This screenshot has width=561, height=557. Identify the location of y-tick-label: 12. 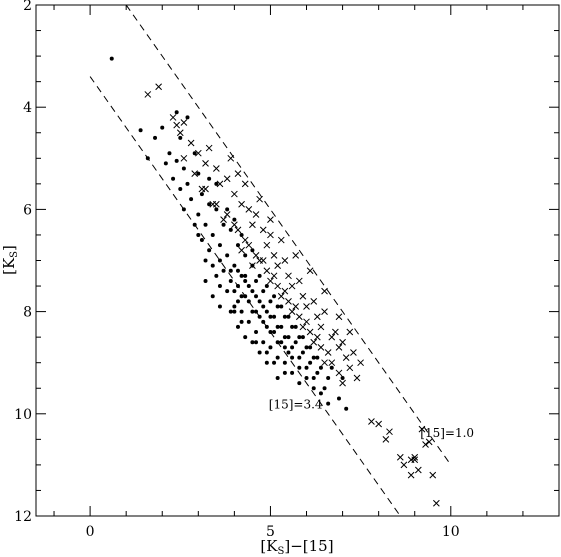
(23, 517).